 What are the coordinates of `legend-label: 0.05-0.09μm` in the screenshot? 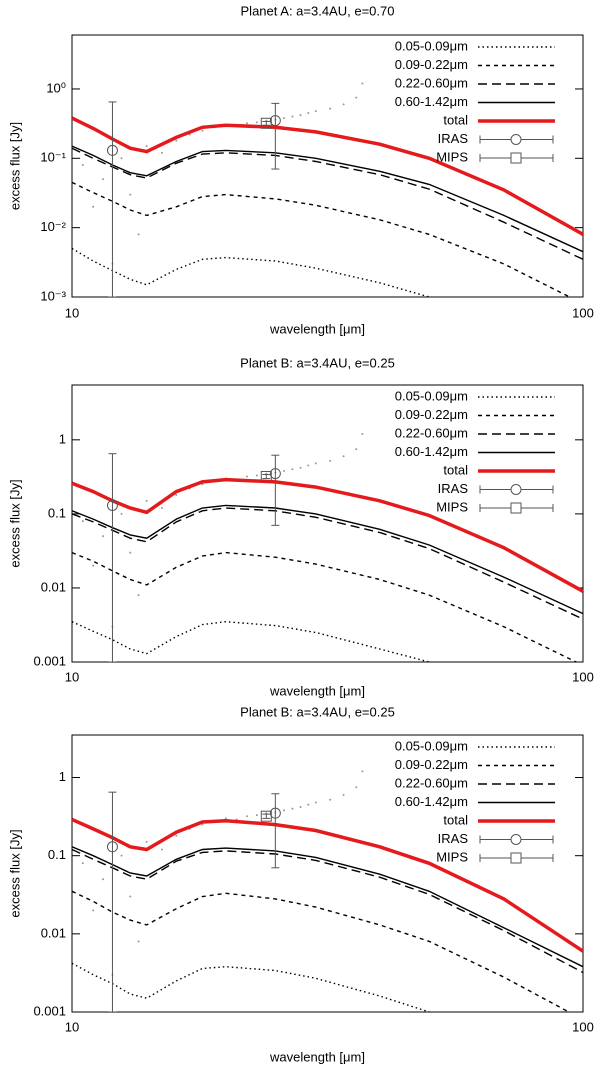 It's located at (431, 745).